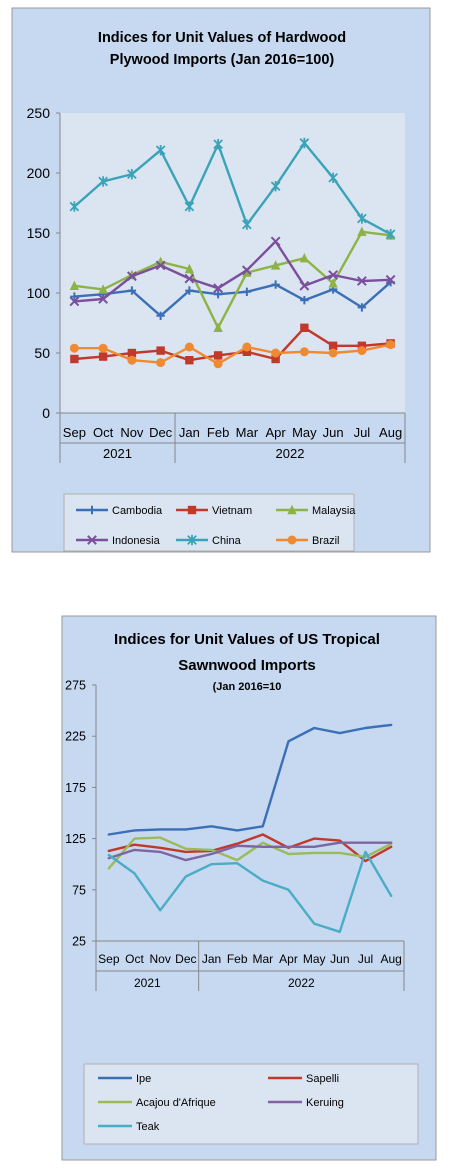  Describe the element at coordinates (232, 511) in the screenshot. I see `legend-label: Vietnam` at that location.